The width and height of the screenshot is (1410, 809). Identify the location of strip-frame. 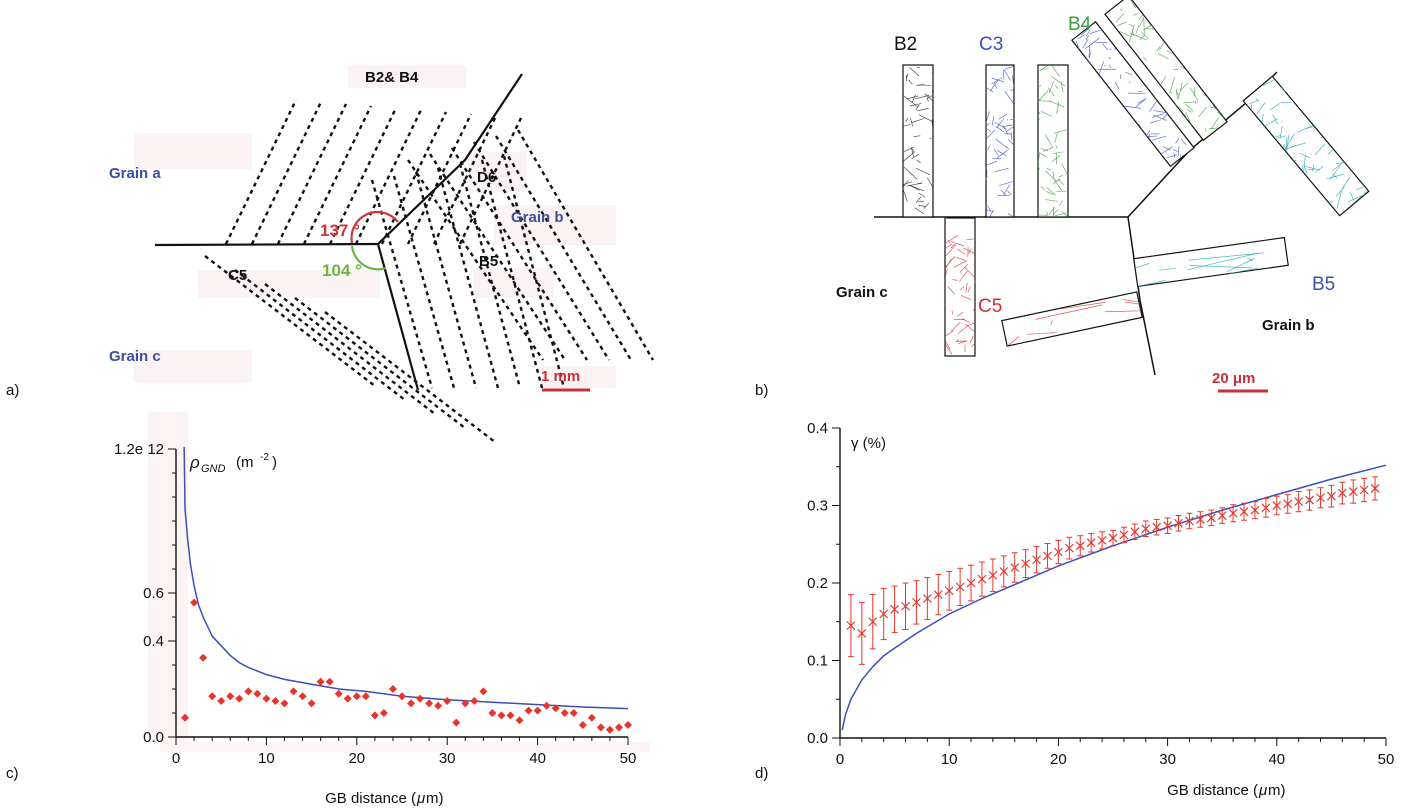
(1133, 94).